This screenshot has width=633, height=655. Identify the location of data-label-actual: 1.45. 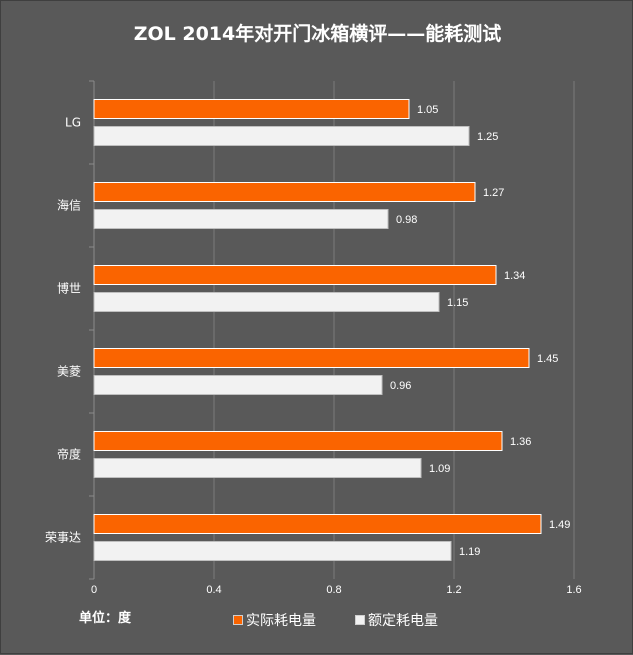
(547, 359).